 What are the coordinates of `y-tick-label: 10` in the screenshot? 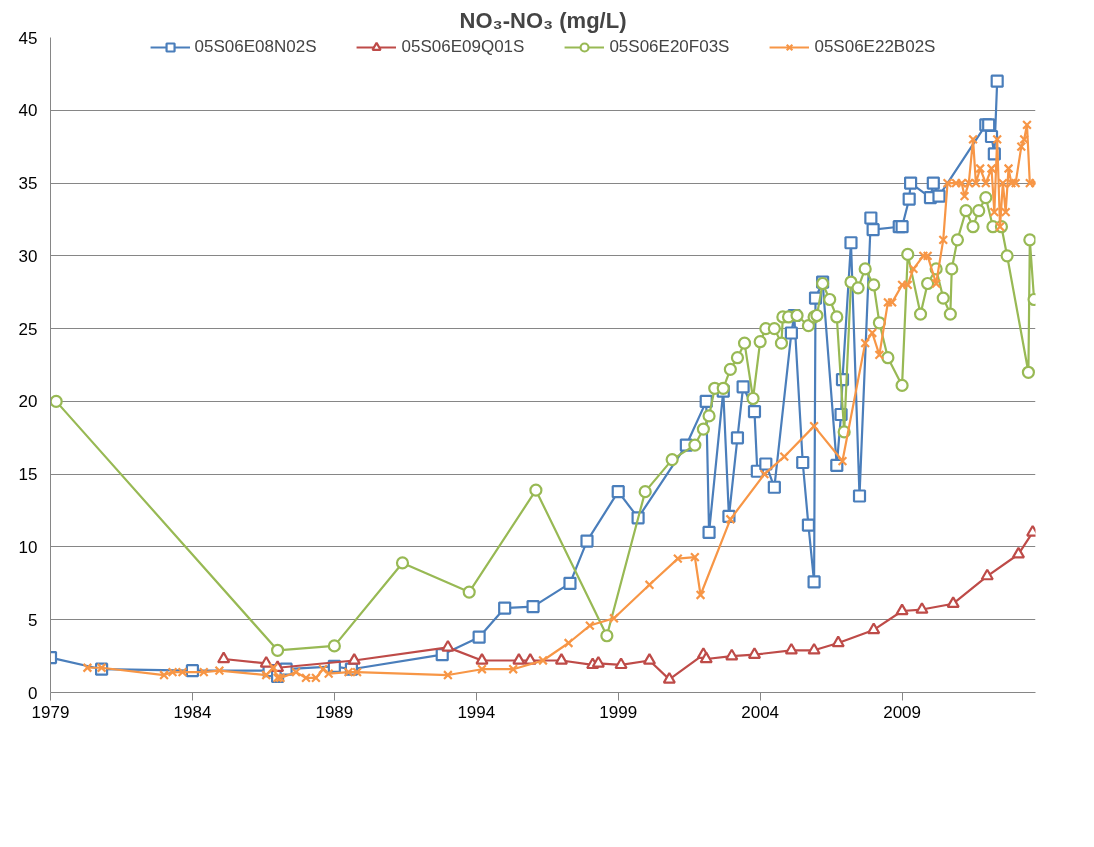 It's located at (28, 547).